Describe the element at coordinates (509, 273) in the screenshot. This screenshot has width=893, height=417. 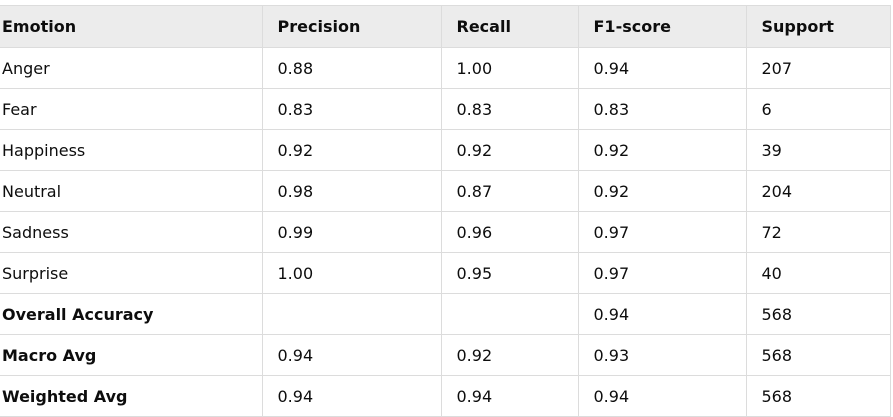
I see `table-cell: 0.95` at that location.